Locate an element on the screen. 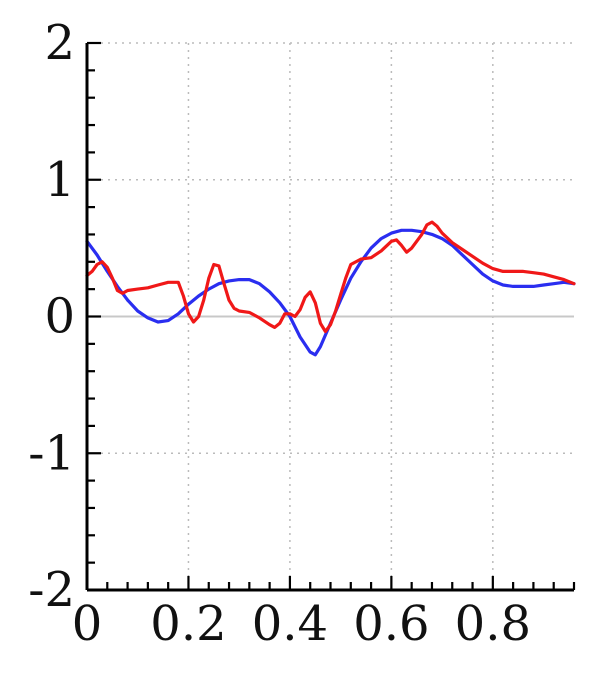 The image size is (614, 685). y-tick-label: 1 is located at coordinates (59, 180).